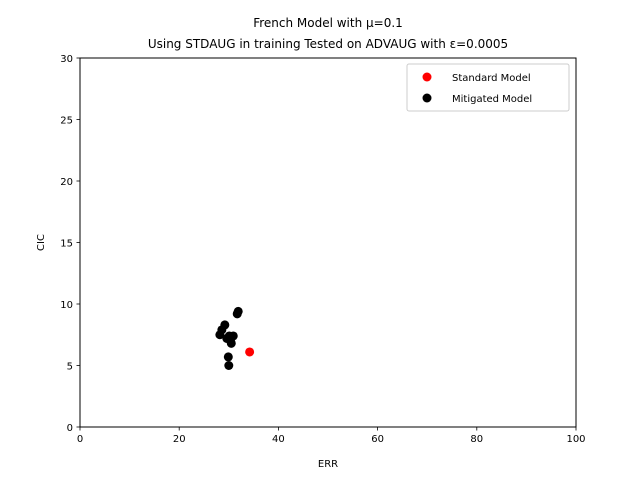 The width and height of the screenshot is (640, 480). I want to click on x-tick-label: 0, so click(80, 439).